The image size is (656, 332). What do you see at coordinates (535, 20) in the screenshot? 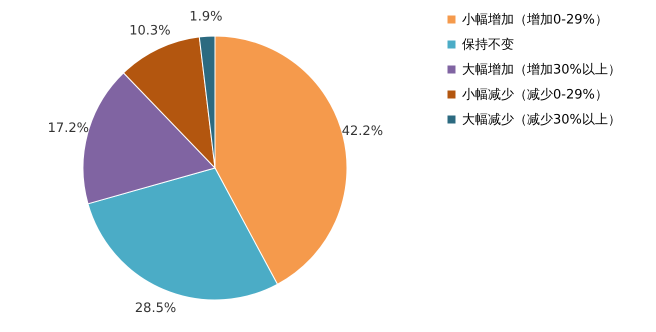
I see `legend-label: 小幅增加（增加0-29%）` at bounding box center [535, 20].